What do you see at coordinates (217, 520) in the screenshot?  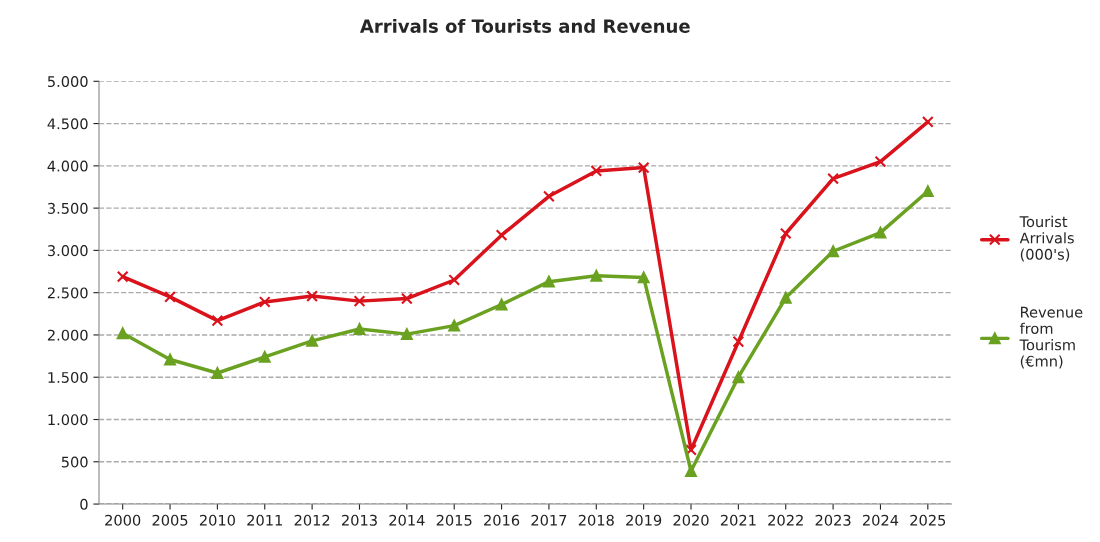 I see `x-tick-label: 2010` at bounding box center [217, 520].